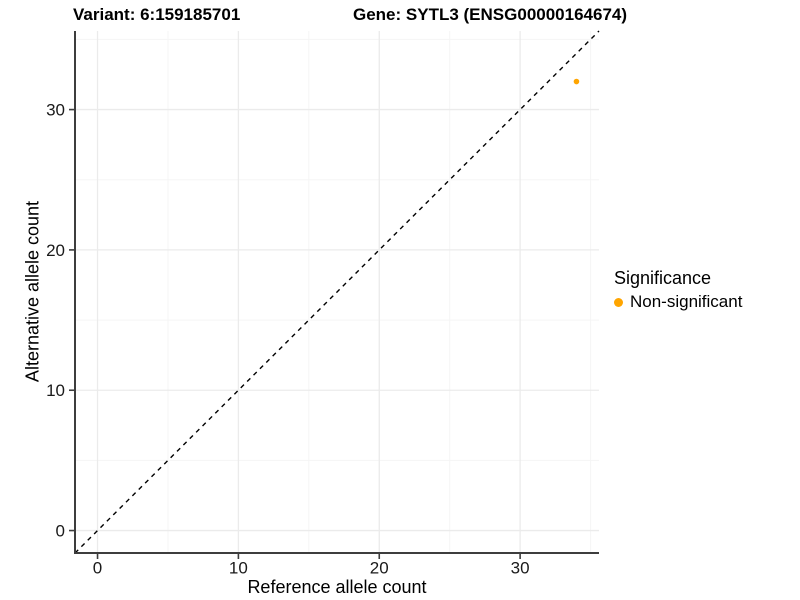 Image resolution: width=800 pixels, height=600 pixels. I want to click on legend: Significance Non-significant, so click(678, 290).